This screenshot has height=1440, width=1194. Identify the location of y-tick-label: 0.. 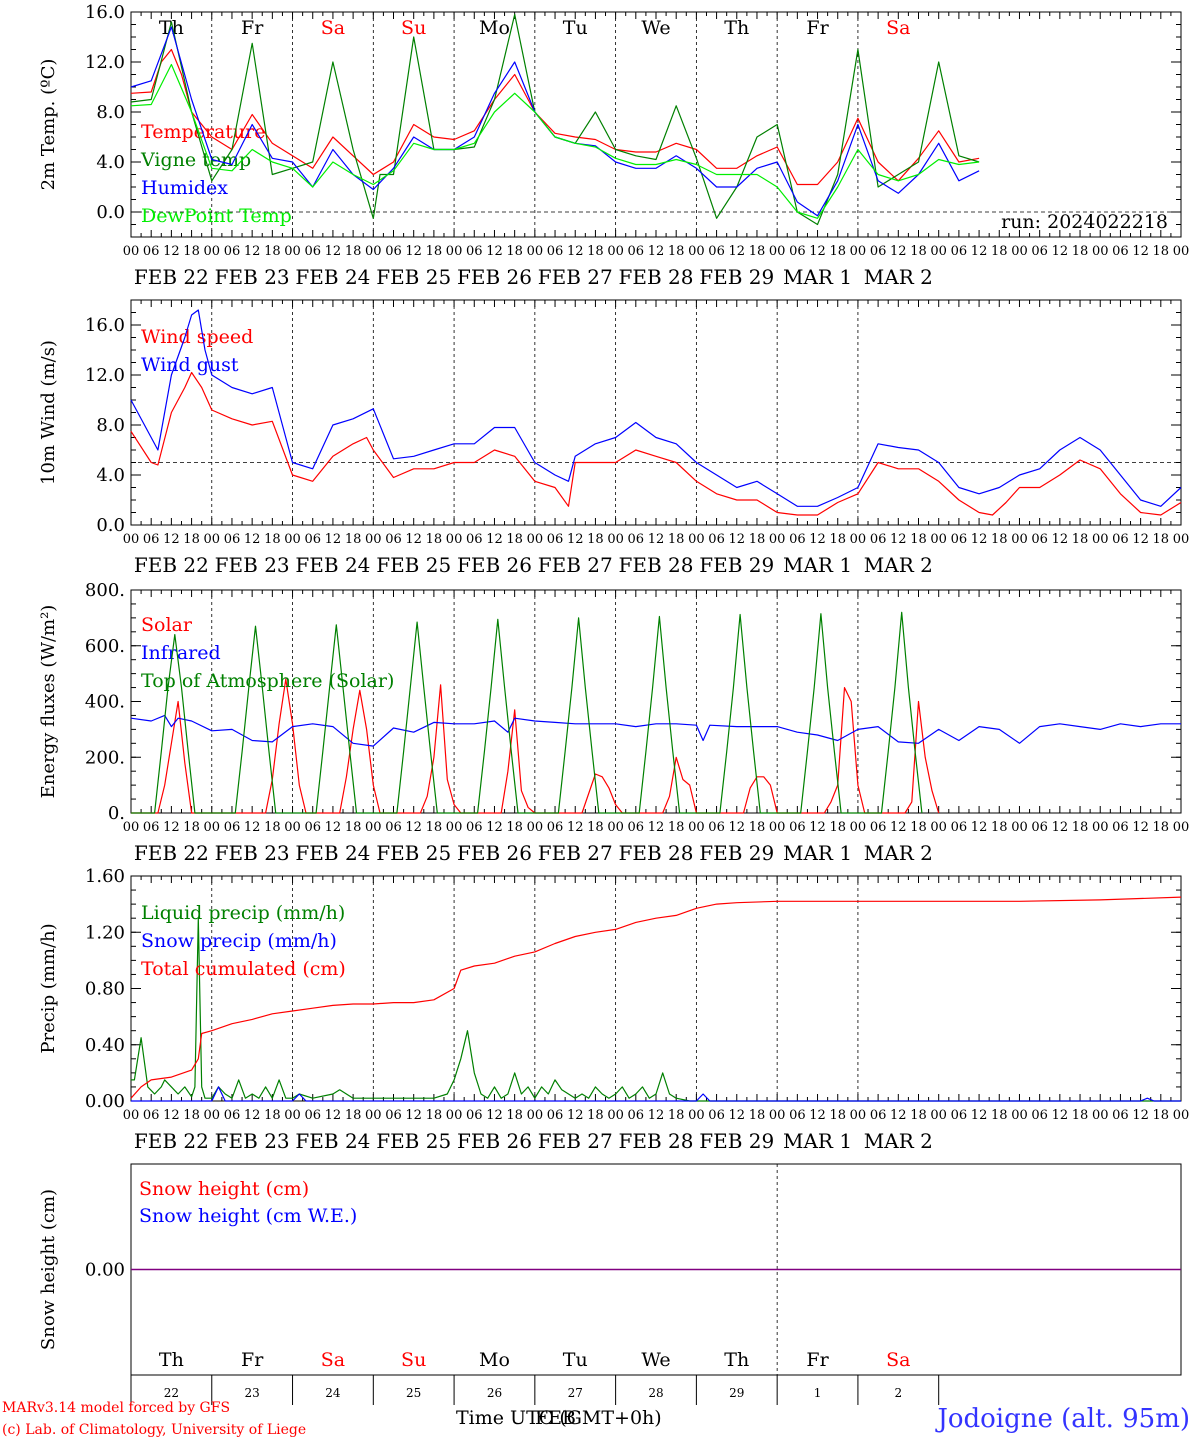
(116, 813).